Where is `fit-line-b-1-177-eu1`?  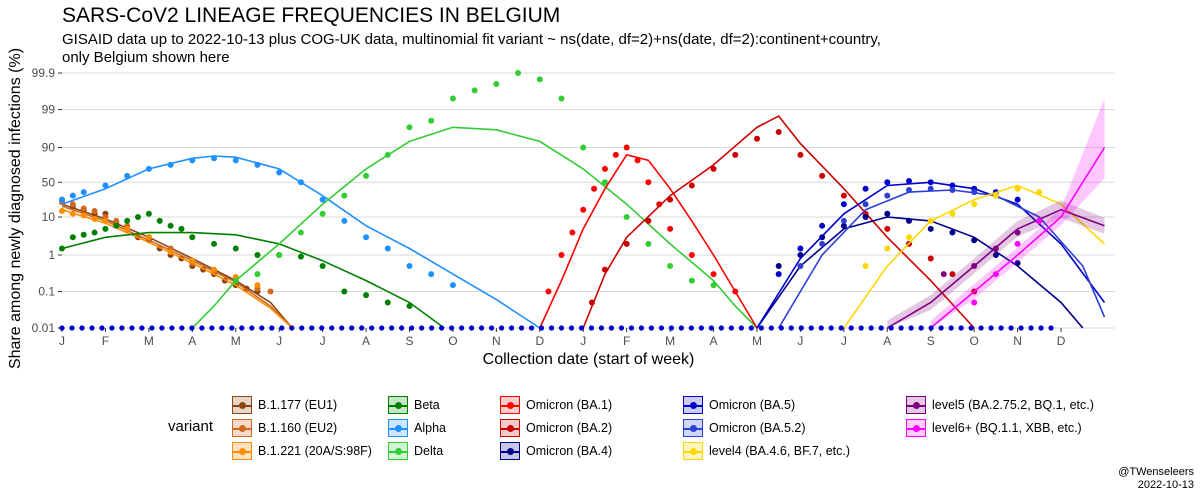 fit-line-b-1-177-eu1 is located at coordinates (177, 266).